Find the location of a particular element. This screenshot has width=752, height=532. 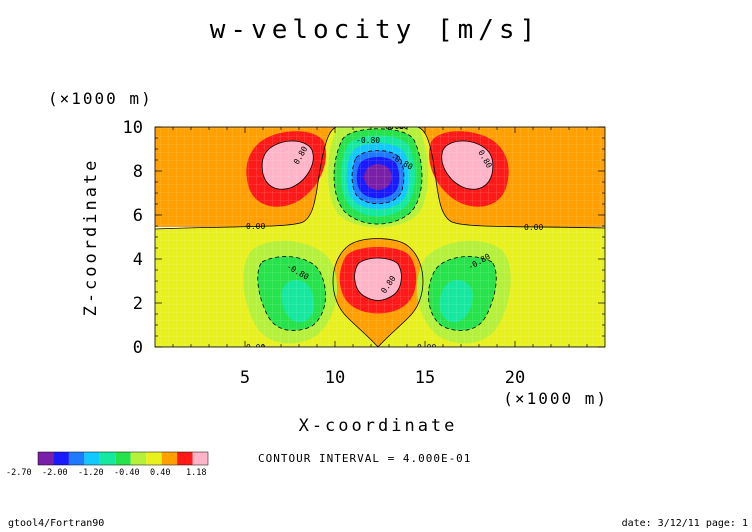

contour-label: -0.80 is located at coordinates (368, 140).